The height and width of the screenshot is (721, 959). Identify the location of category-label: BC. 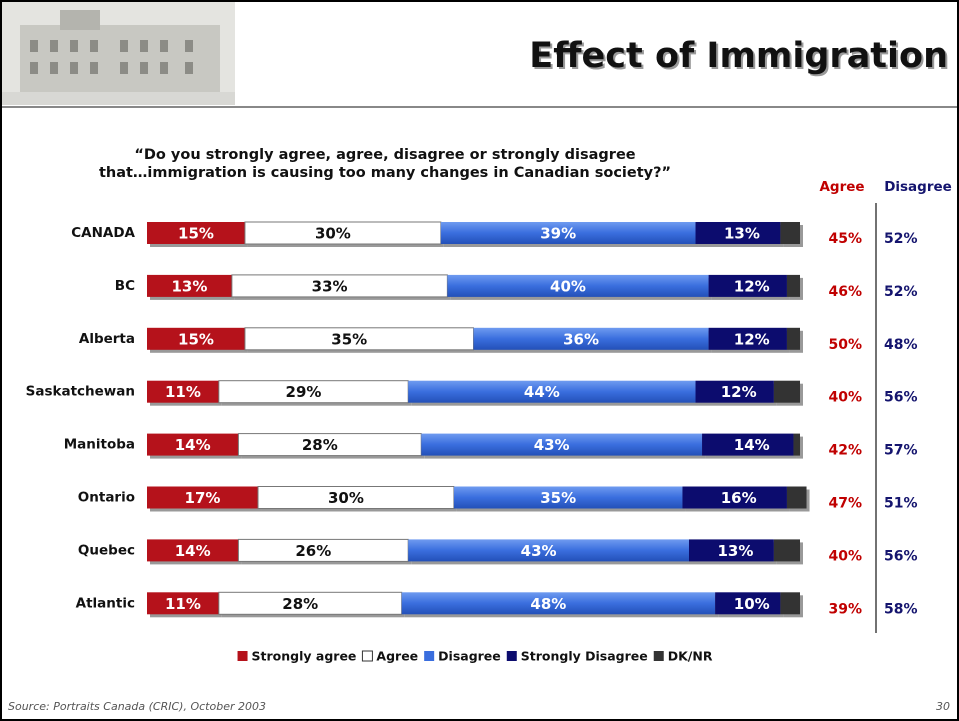
(125, 286).